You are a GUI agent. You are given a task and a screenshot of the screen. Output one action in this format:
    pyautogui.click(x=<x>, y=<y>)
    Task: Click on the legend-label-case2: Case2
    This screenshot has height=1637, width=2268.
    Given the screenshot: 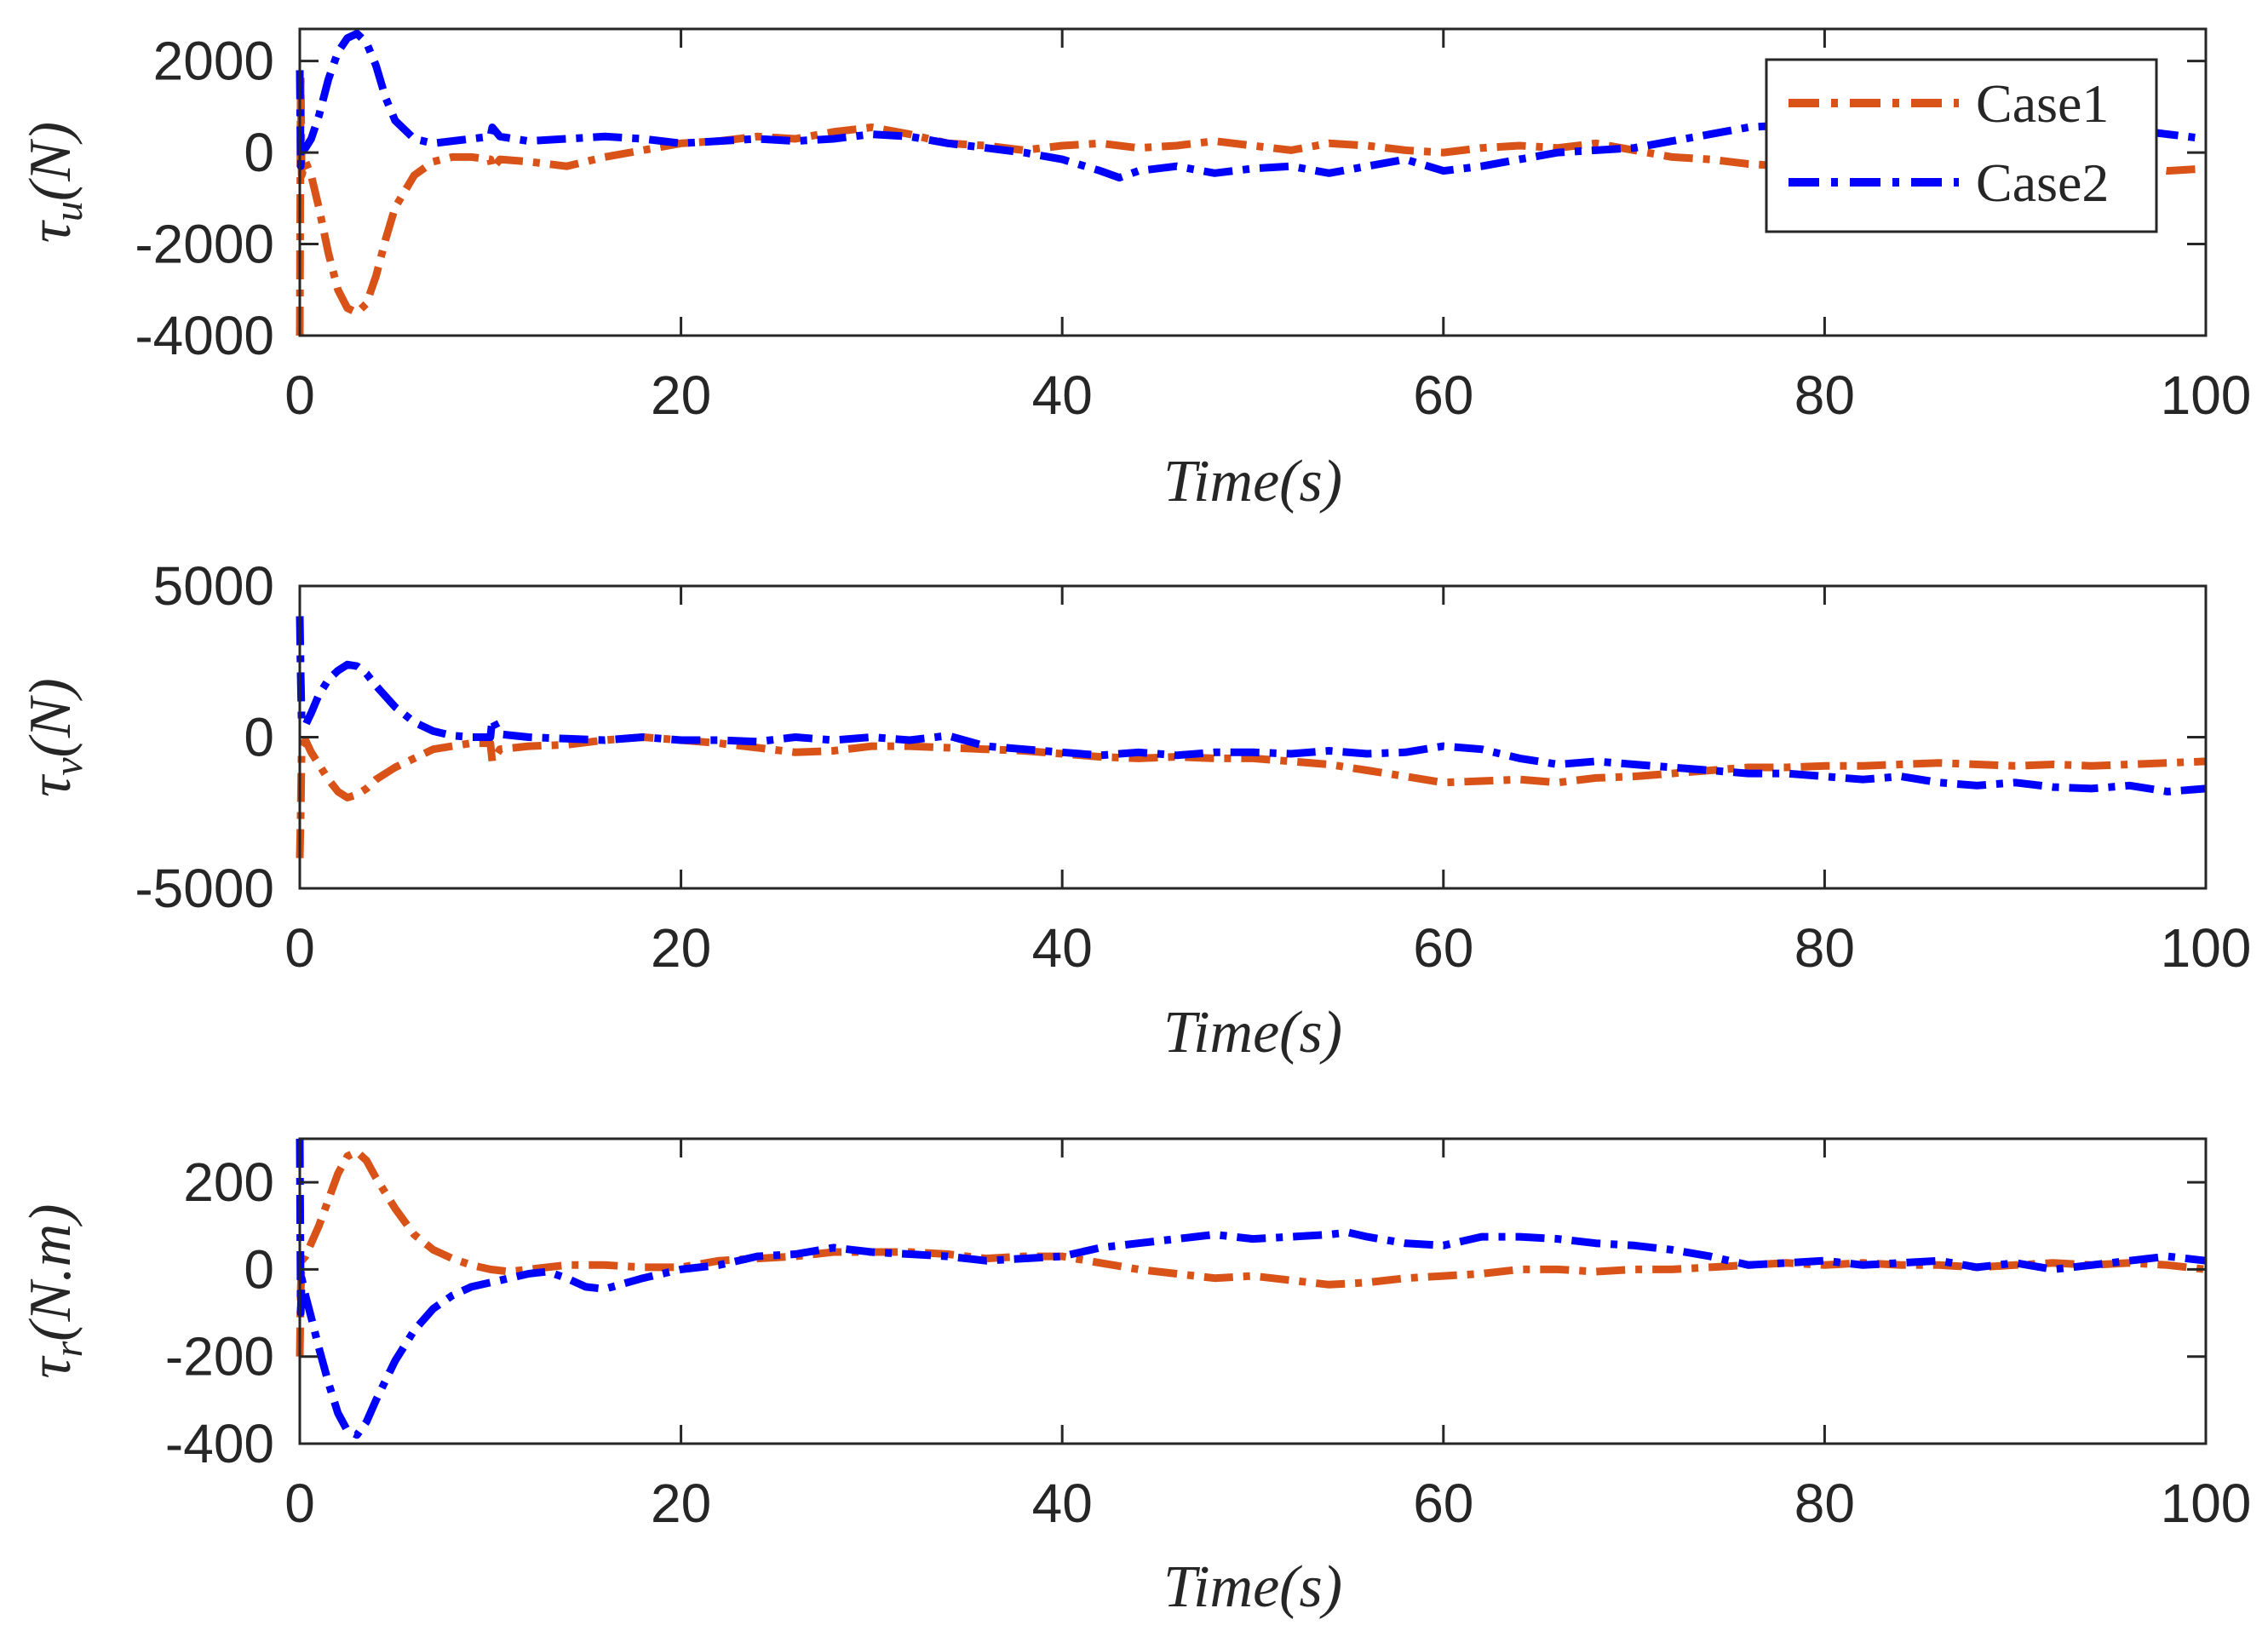 What is the action you would take?
    pyautogui.click(x=2042, y=182)
    